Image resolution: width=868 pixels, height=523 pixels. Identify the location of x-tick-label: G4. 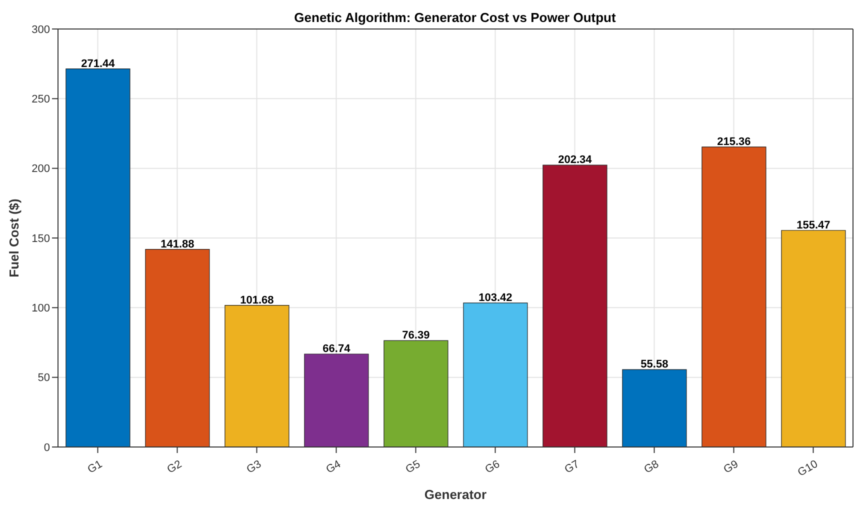
(333, 467).